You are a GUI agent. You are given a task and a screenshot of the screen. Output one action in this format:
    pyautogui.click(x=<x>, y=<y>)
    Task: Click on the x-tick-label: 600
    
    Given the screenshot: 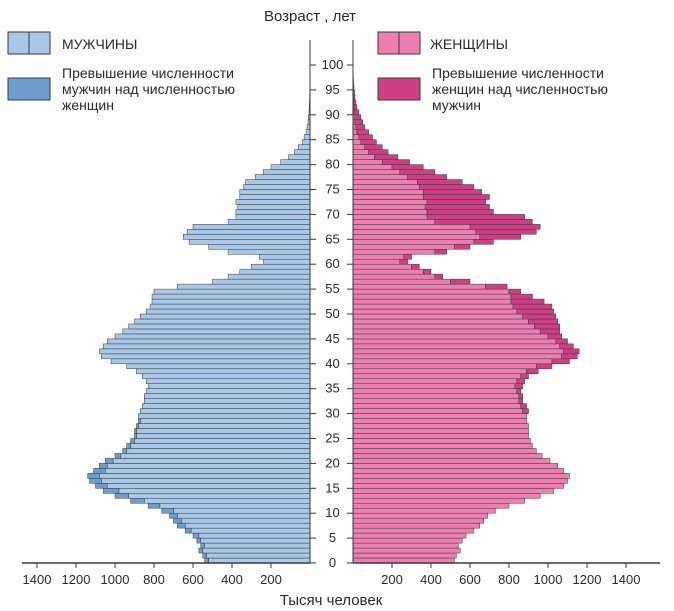 What is the action you would take?
    pyautogui.click(x=470, y=579)
    